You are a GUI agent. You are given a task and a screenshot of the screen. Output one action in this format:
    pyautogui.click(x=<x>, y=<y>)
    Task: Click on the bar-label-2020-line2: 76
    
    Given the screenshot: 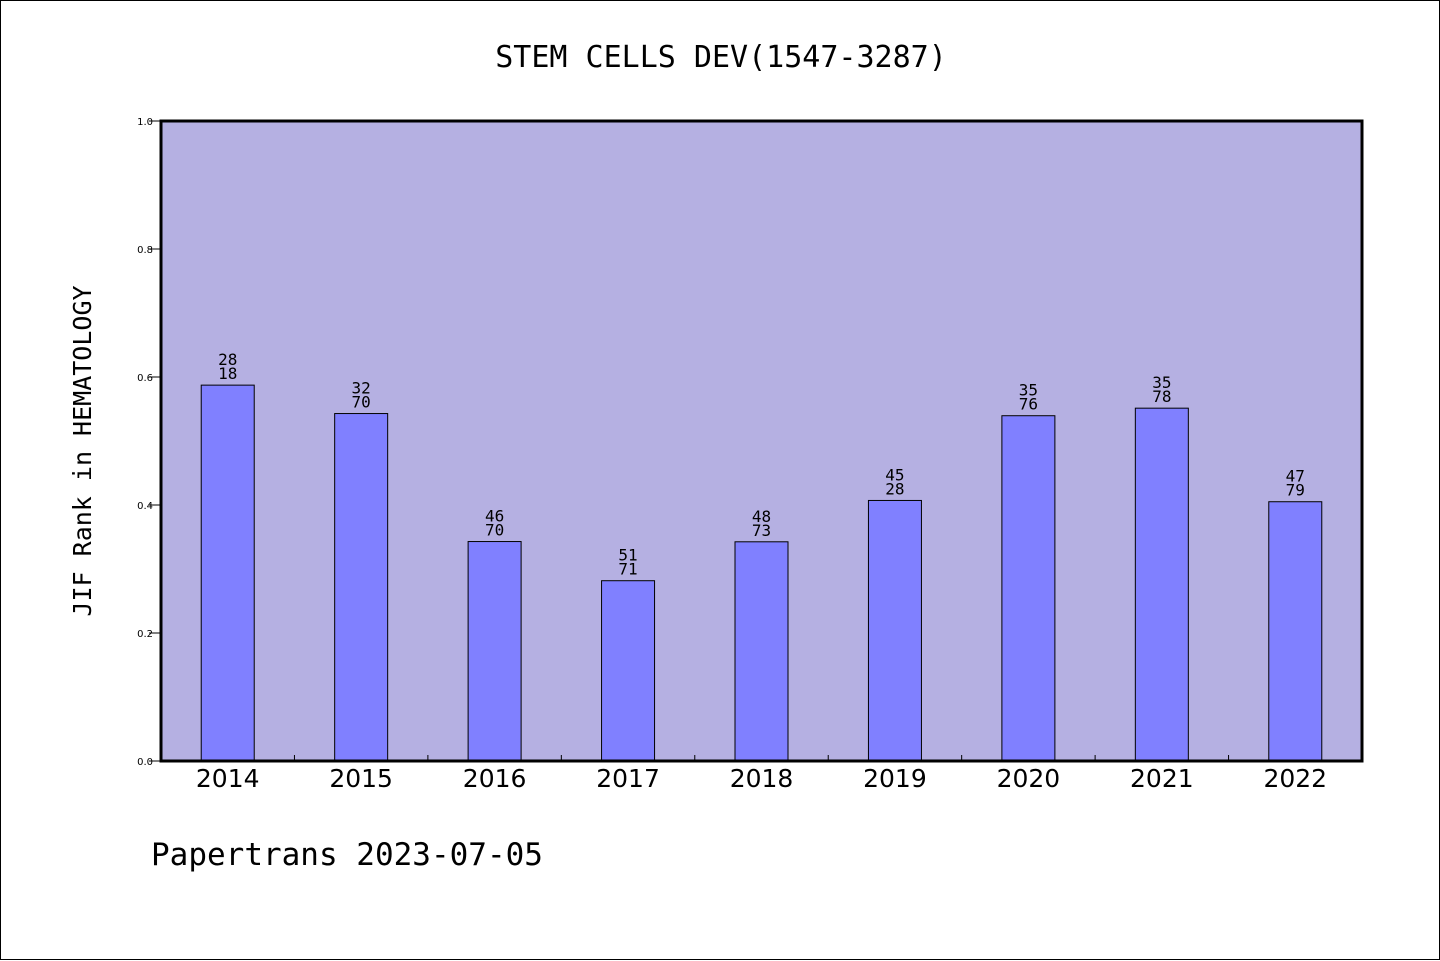 What is the action you would take?
    pyautogui.click(x=1028, y=404)
    